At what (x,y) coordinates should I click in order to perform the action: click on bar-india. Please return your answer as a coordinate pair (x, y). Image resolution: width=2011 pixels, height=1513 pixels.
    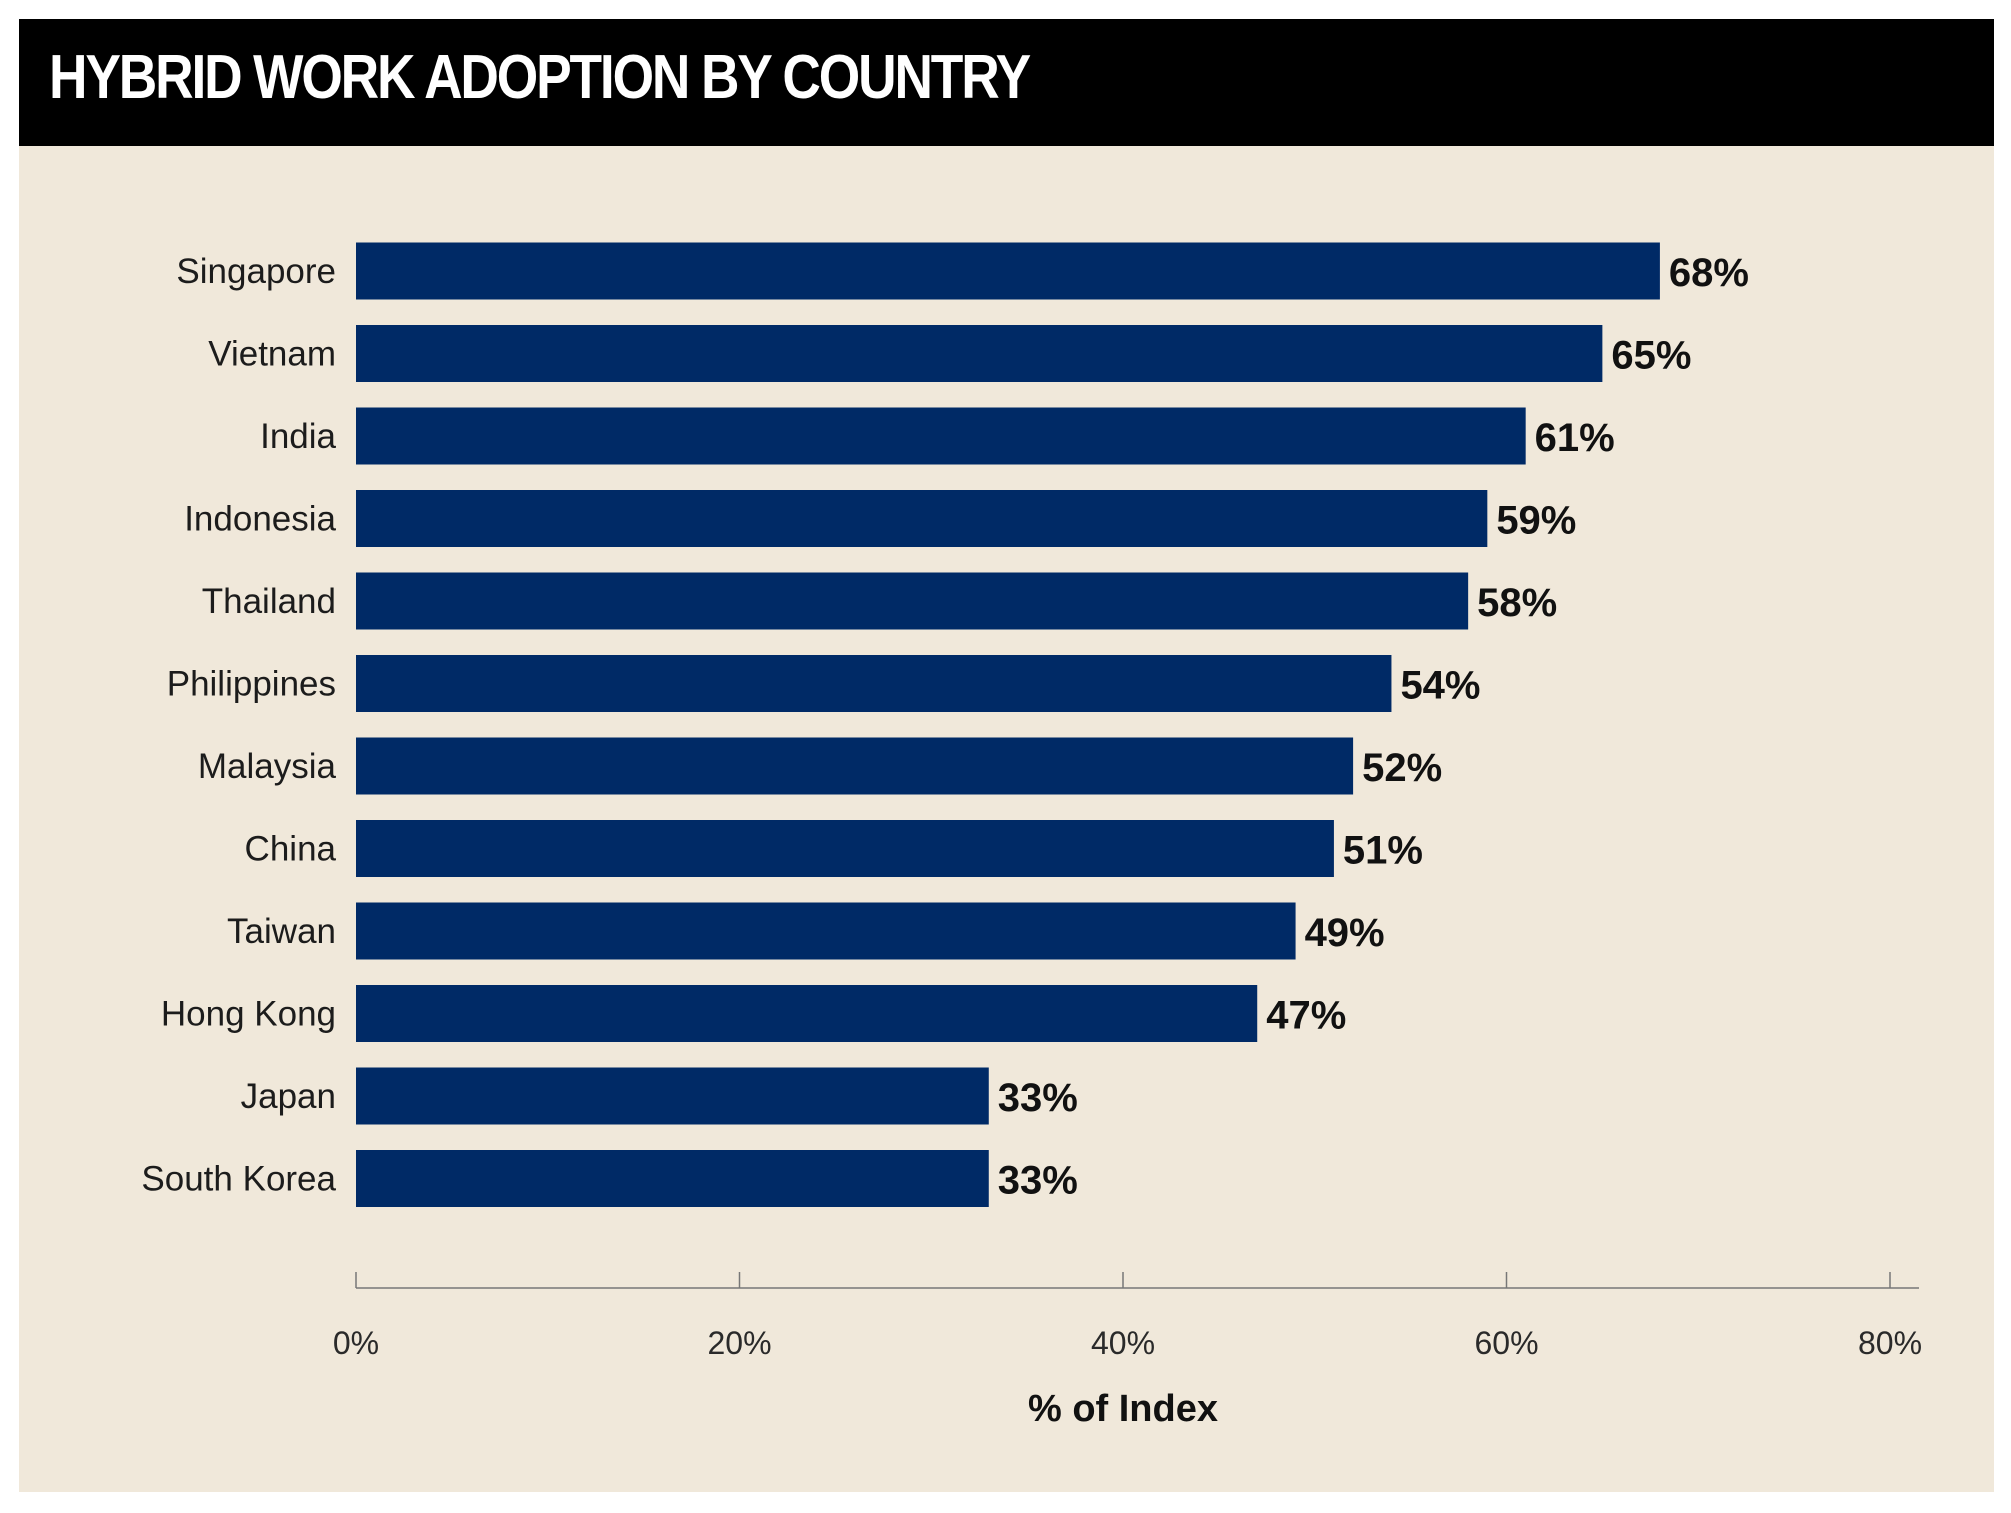
    Looking at the image, I should click on (941, 436).